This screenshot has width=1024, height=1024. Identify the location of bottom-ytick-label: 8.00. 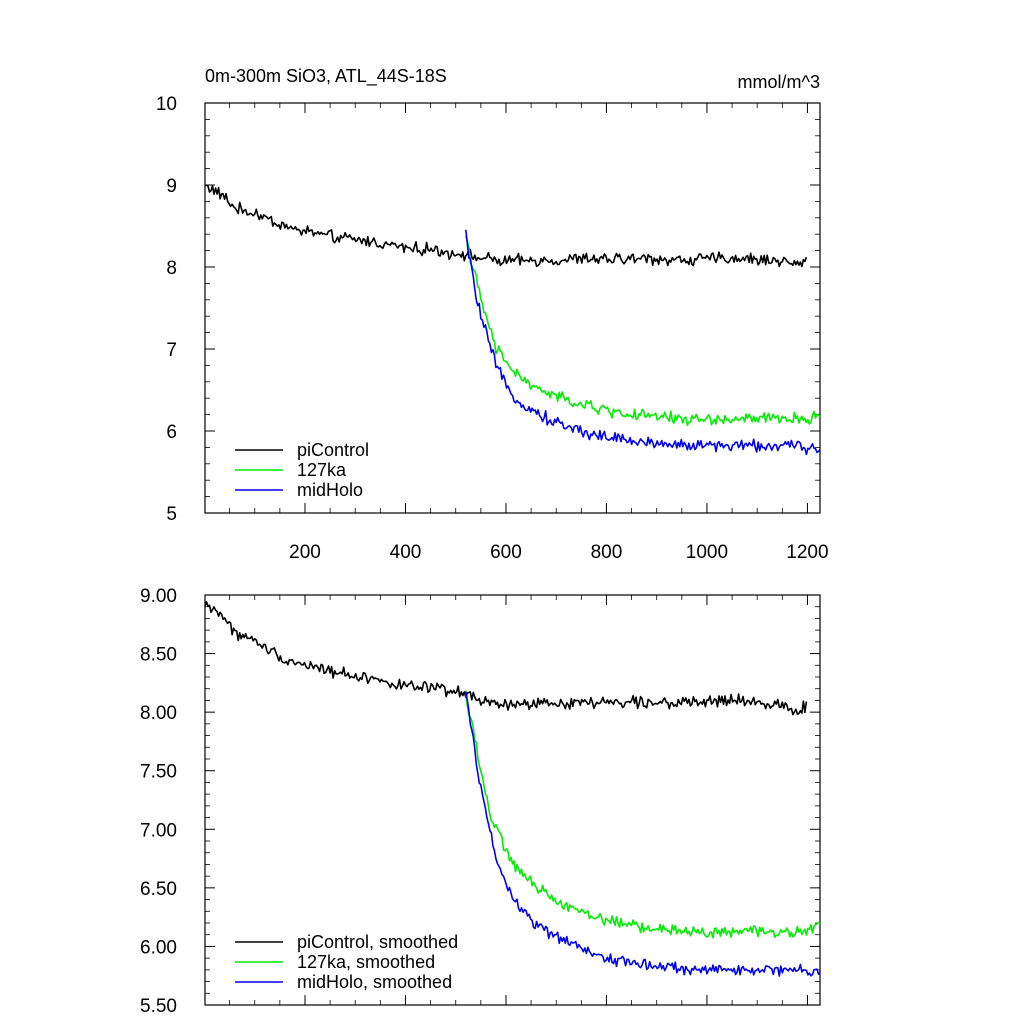
(158, 713).